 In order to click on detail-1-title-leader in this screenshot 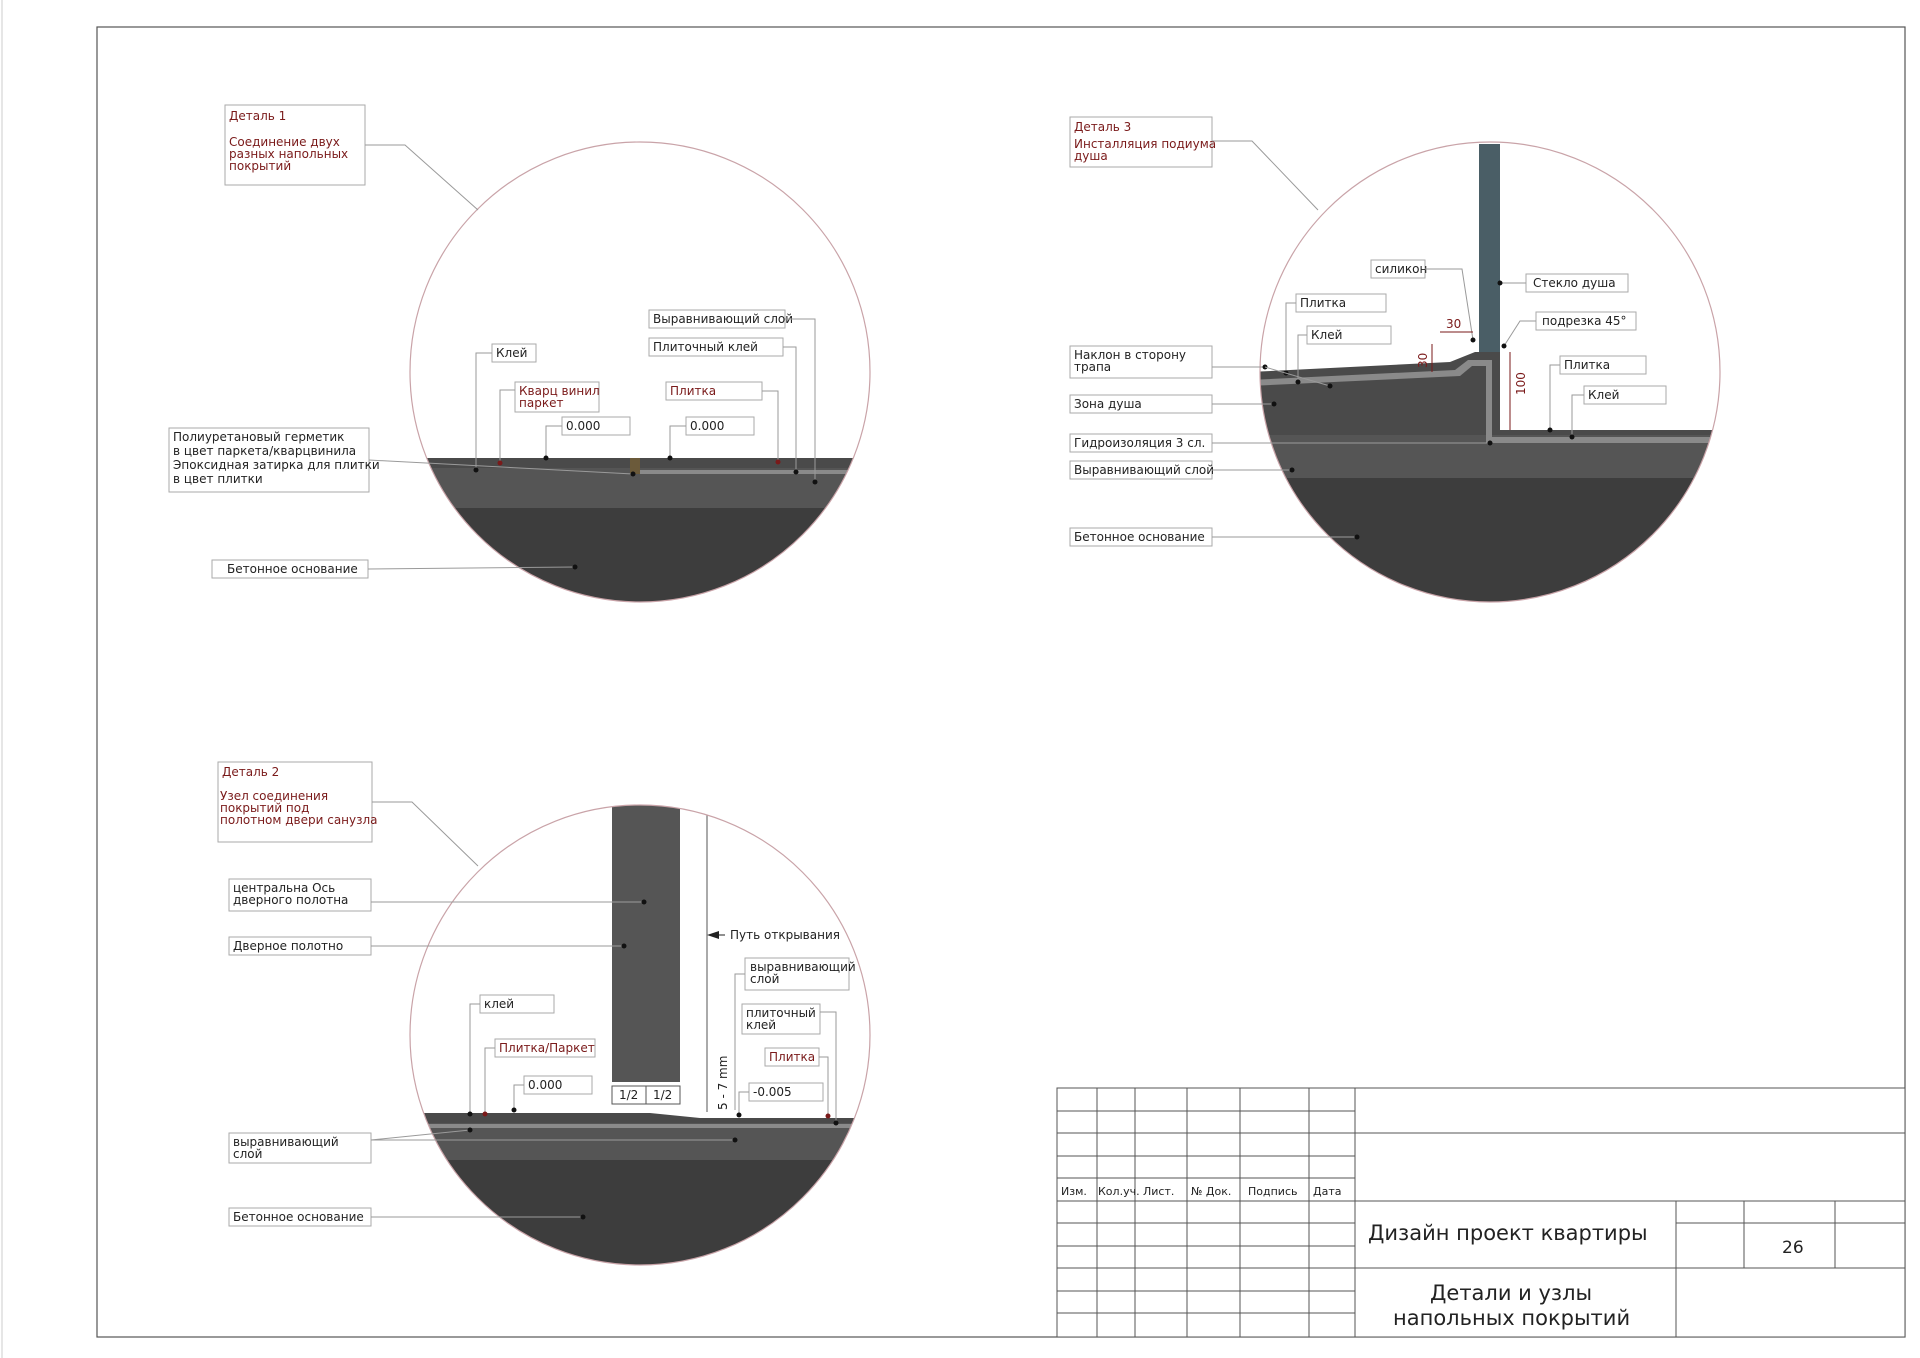, I will do `click(422, 177)`.